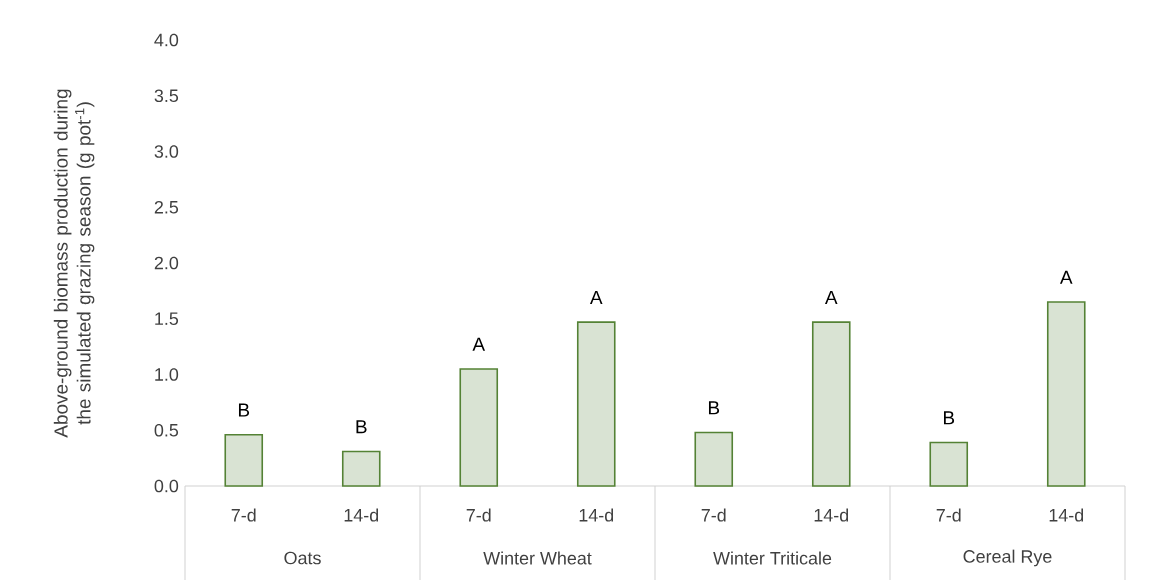 This screenshot has width=1149, height=580. Describe the element at coordinates (166, 40) in the screenshot. I see `y-tick-label: 4.0` at that location.